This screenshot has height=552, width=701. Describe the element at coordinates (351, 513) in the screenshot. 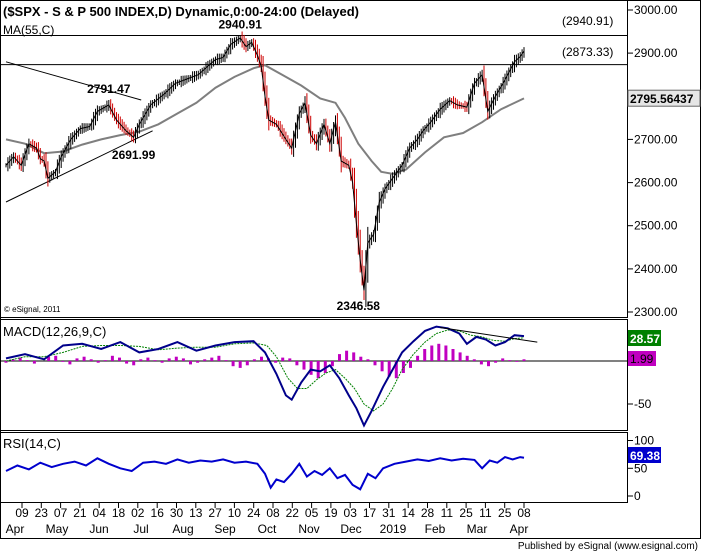

I see `day-label: 03` at that location.